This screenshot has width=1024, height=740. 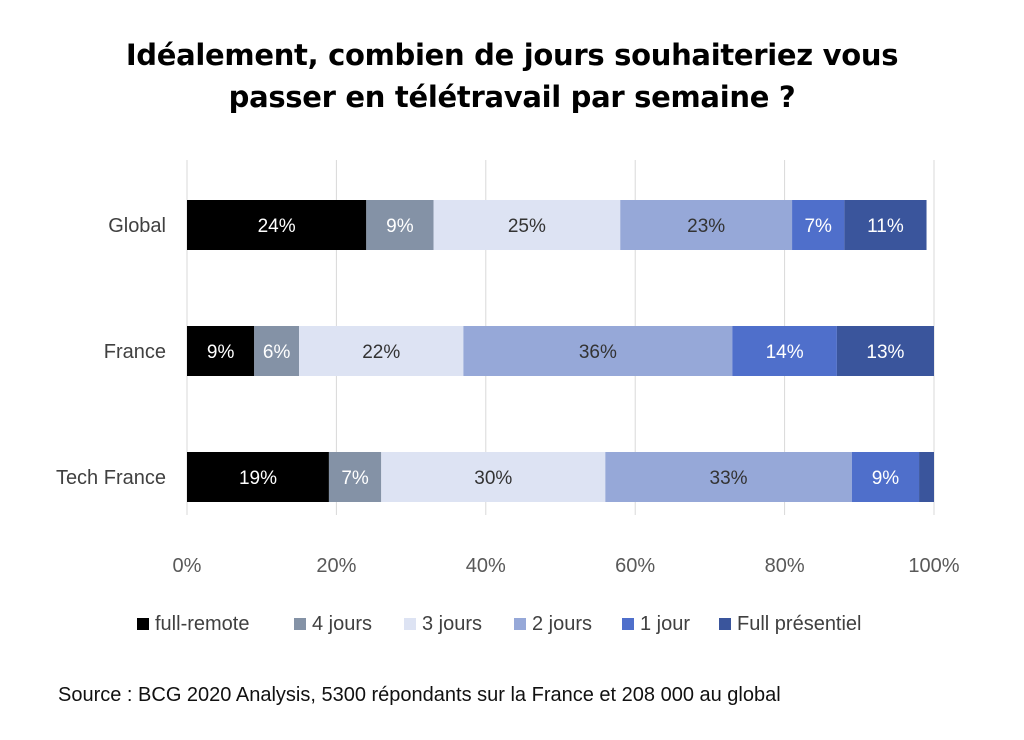 I want to click on x-tick-label: 40%, so click(x=486, y=566).